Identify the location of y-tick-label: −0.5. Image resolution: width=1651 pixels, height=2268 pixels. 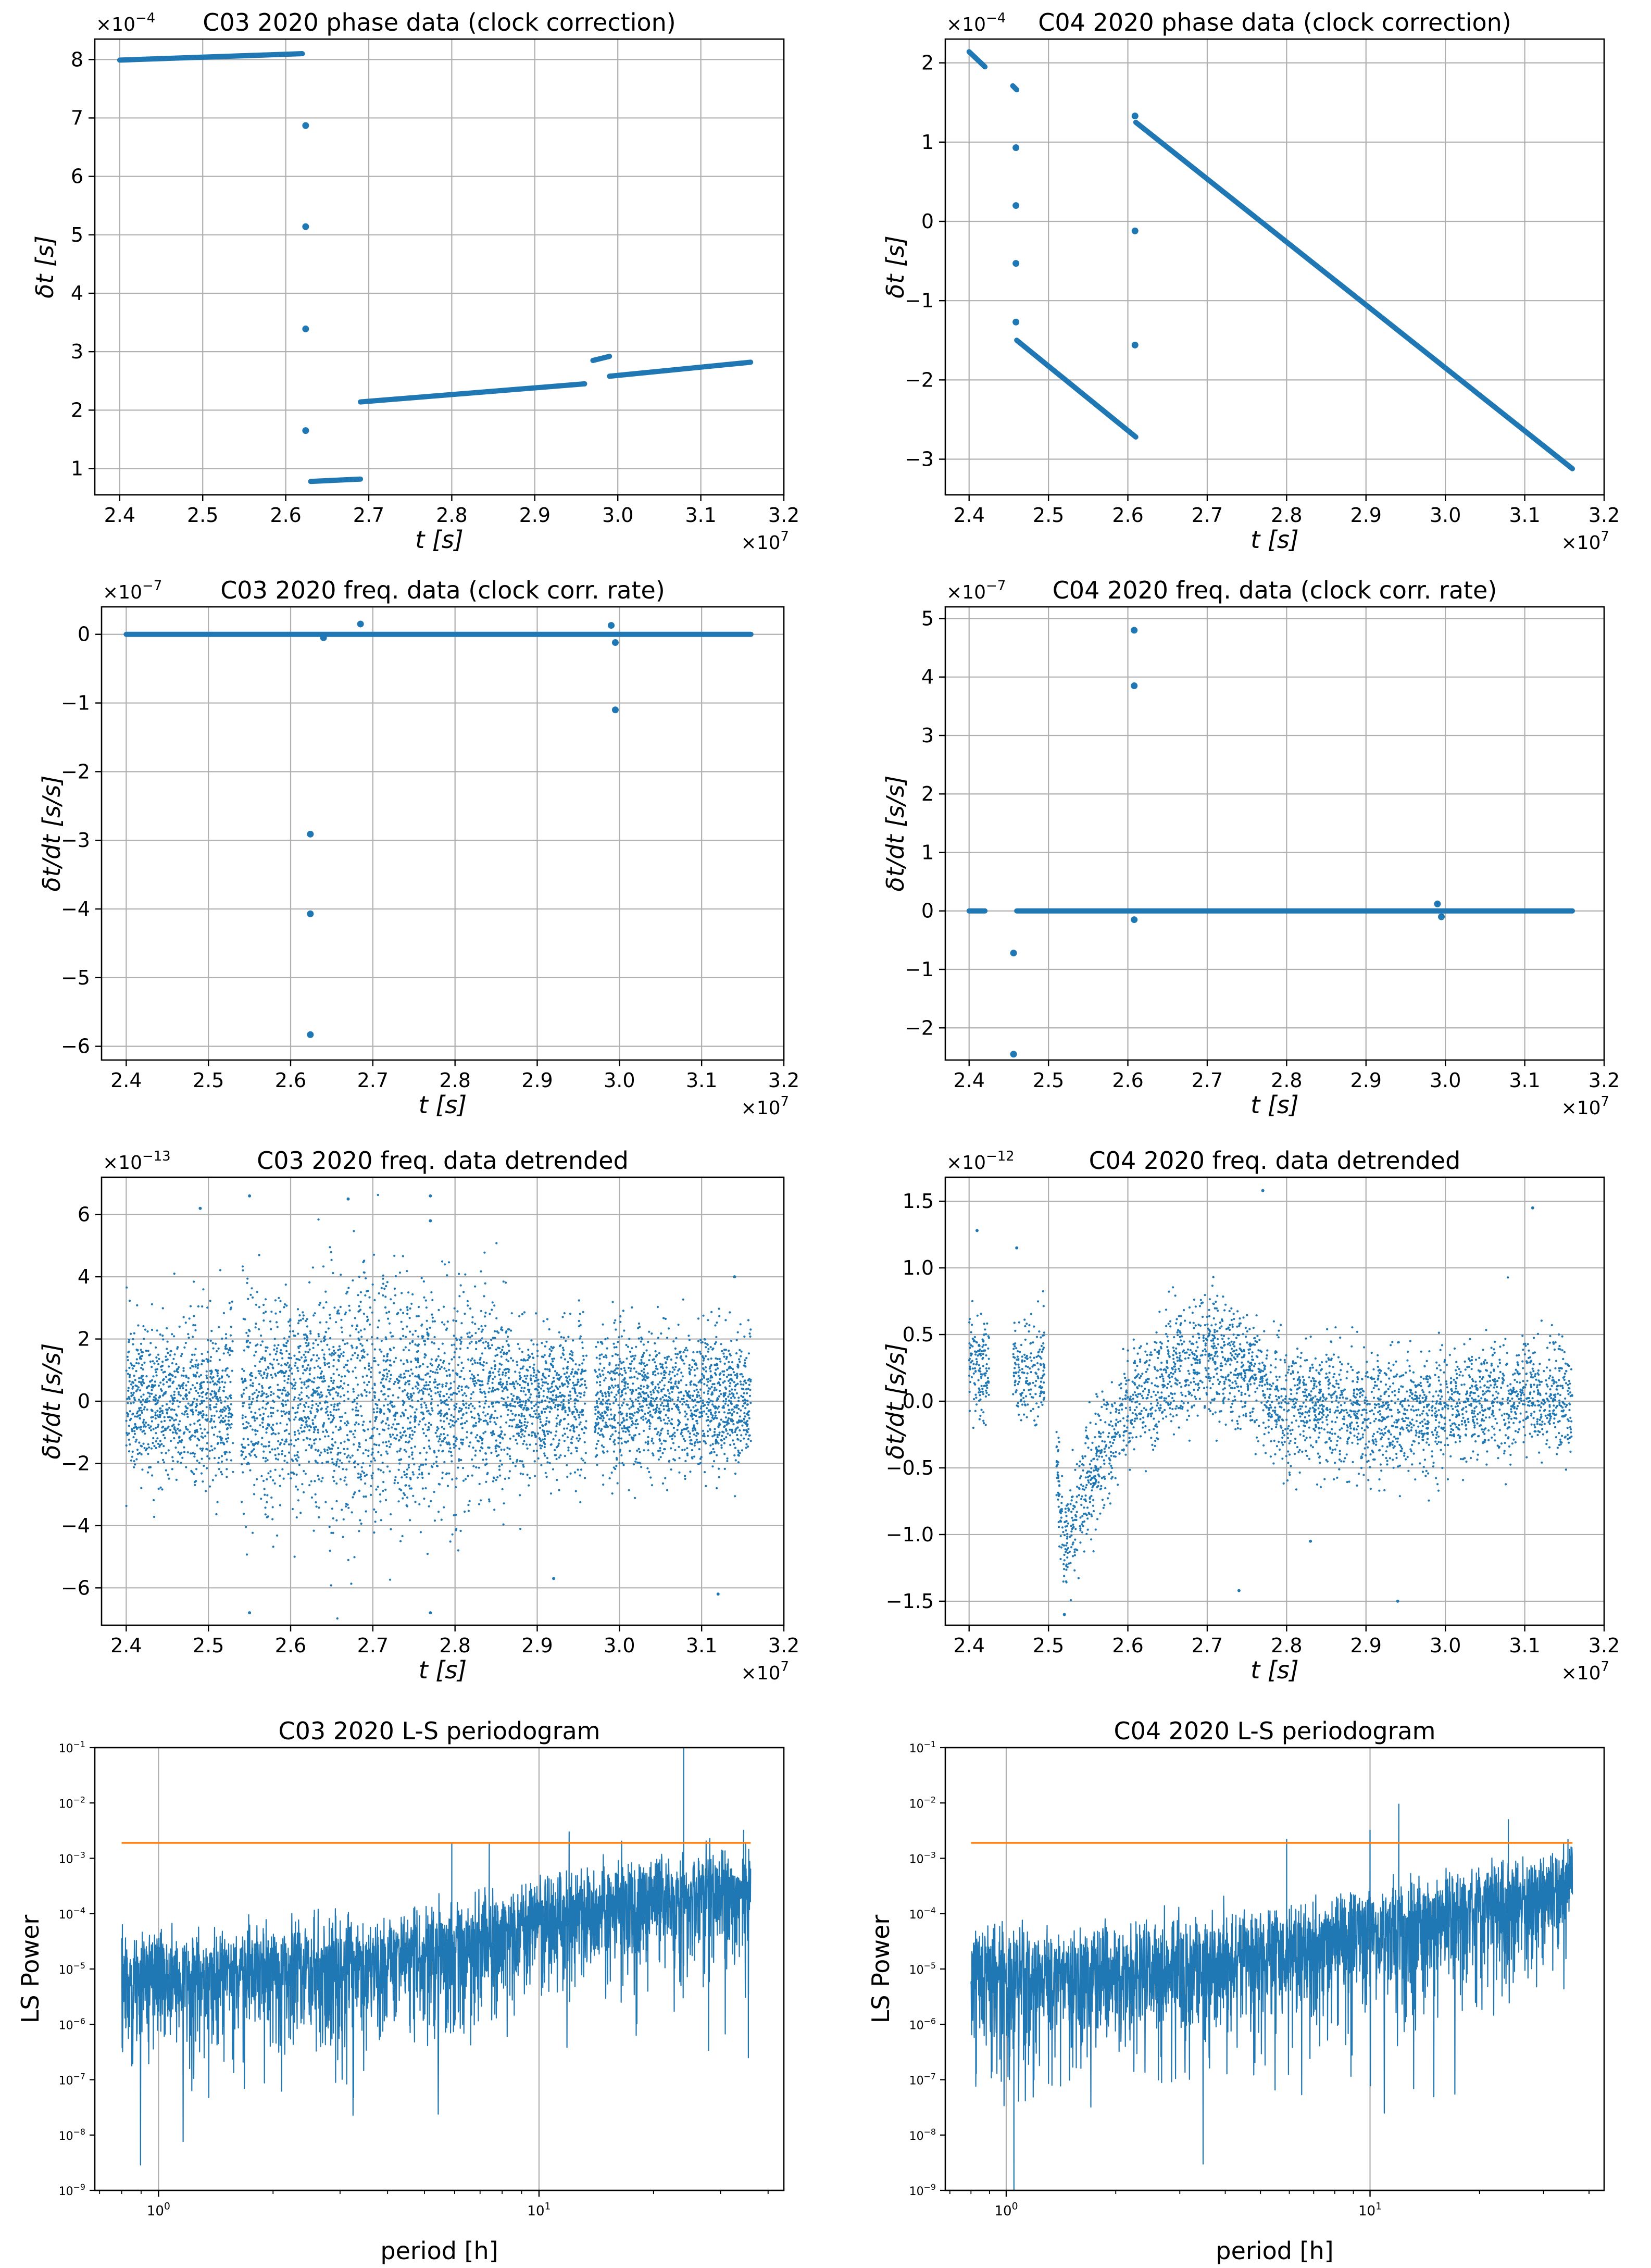
(910, 1468).